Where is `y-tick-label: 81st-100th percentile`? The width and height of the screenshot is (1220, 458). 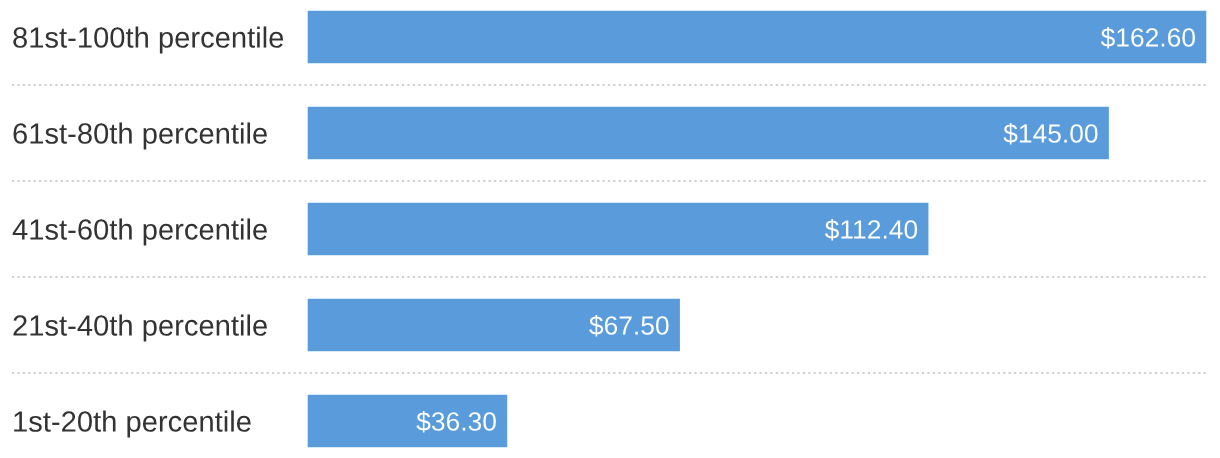 y-tick-label: 81st-100th percentile is located at coordinates (148, 40).